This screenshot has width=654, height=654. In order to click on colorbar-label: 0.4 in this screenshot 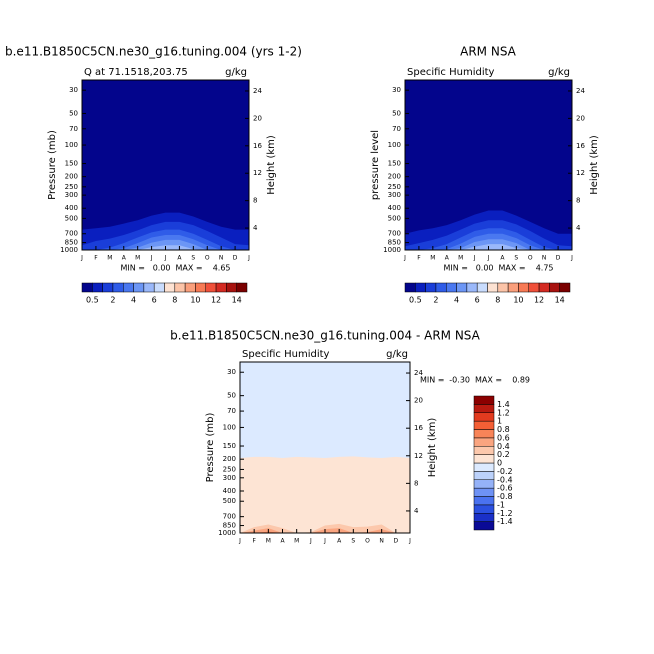, I will do `click(503, 446)`.